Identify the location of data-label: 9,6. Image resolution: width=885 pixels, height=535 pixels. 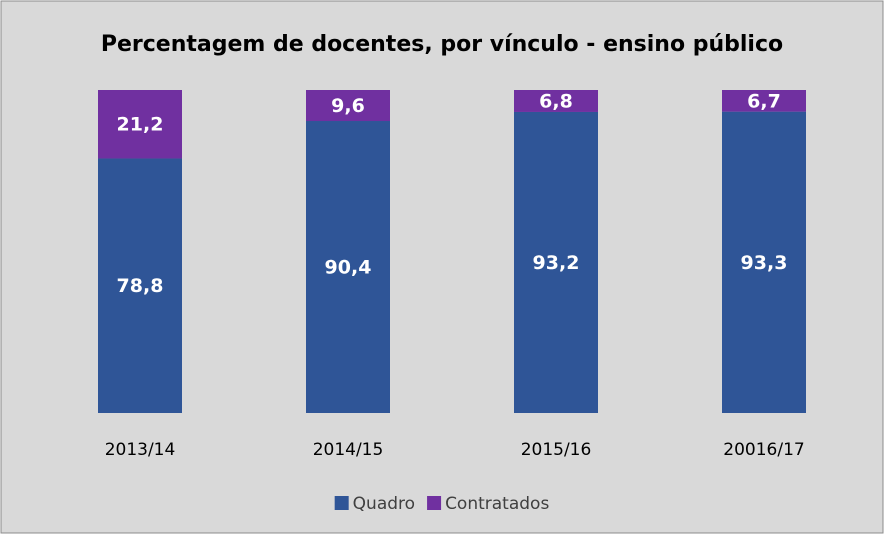
(348, 106).